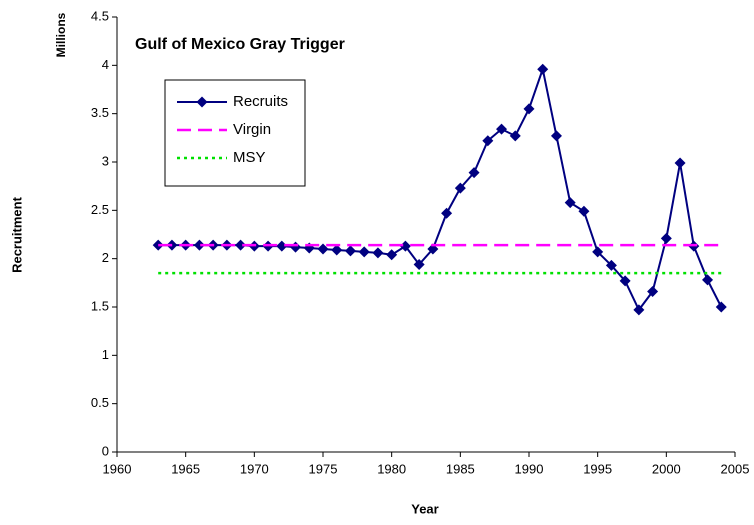 This screenshot has height=525, width=754. I want to click on y-tick-label: 1, so click(105, 354).